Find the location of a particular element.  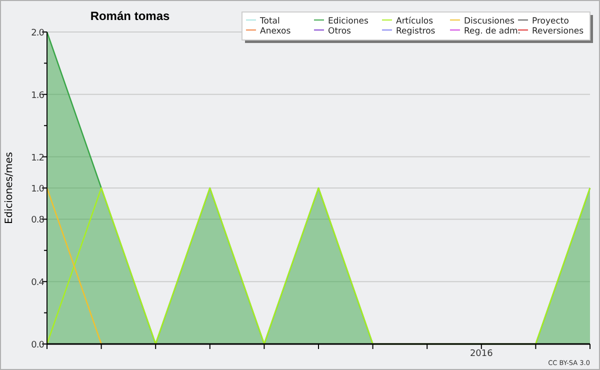

legend-label: Total is located at coordinates (269, 21).